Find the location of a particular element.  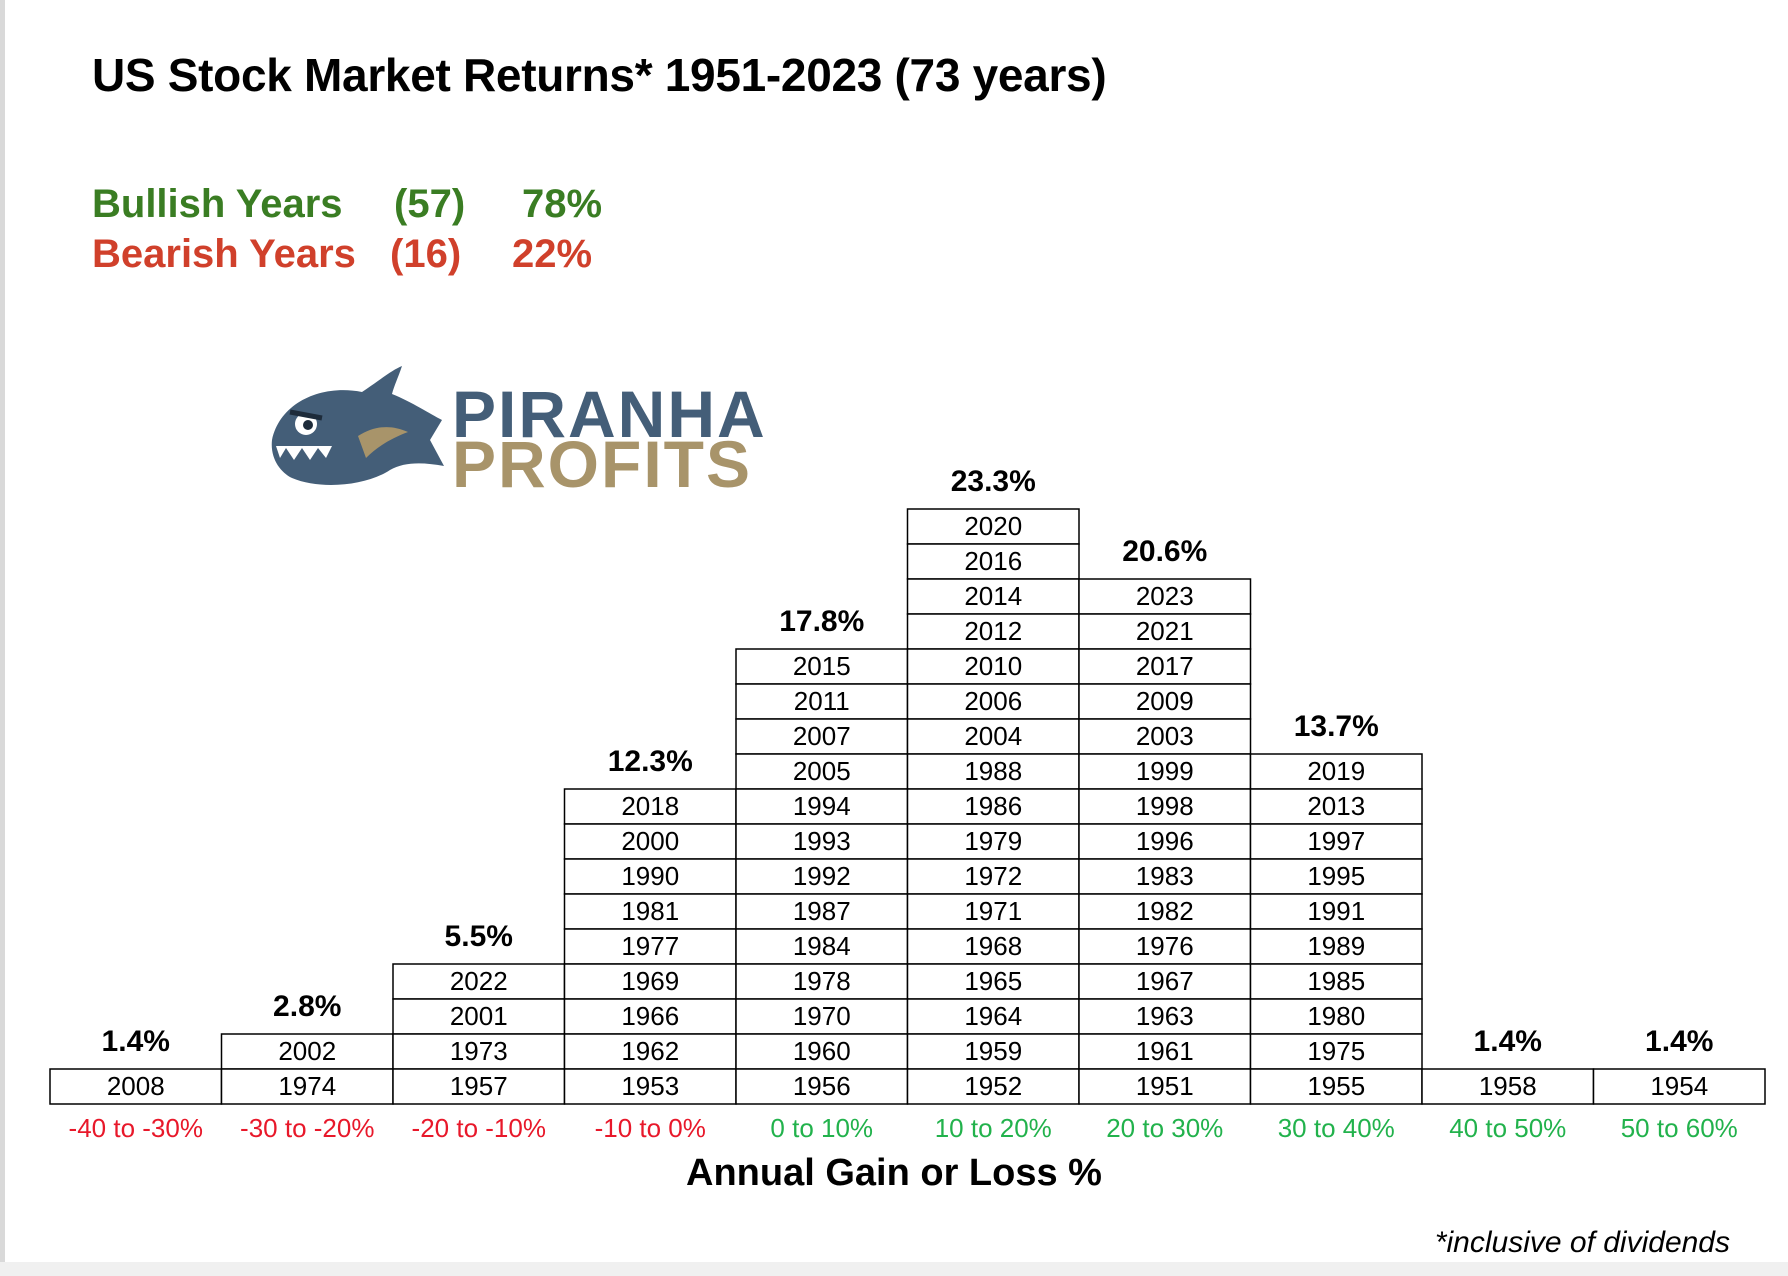

year-label: 2006 is located at coordinates (993, 701).